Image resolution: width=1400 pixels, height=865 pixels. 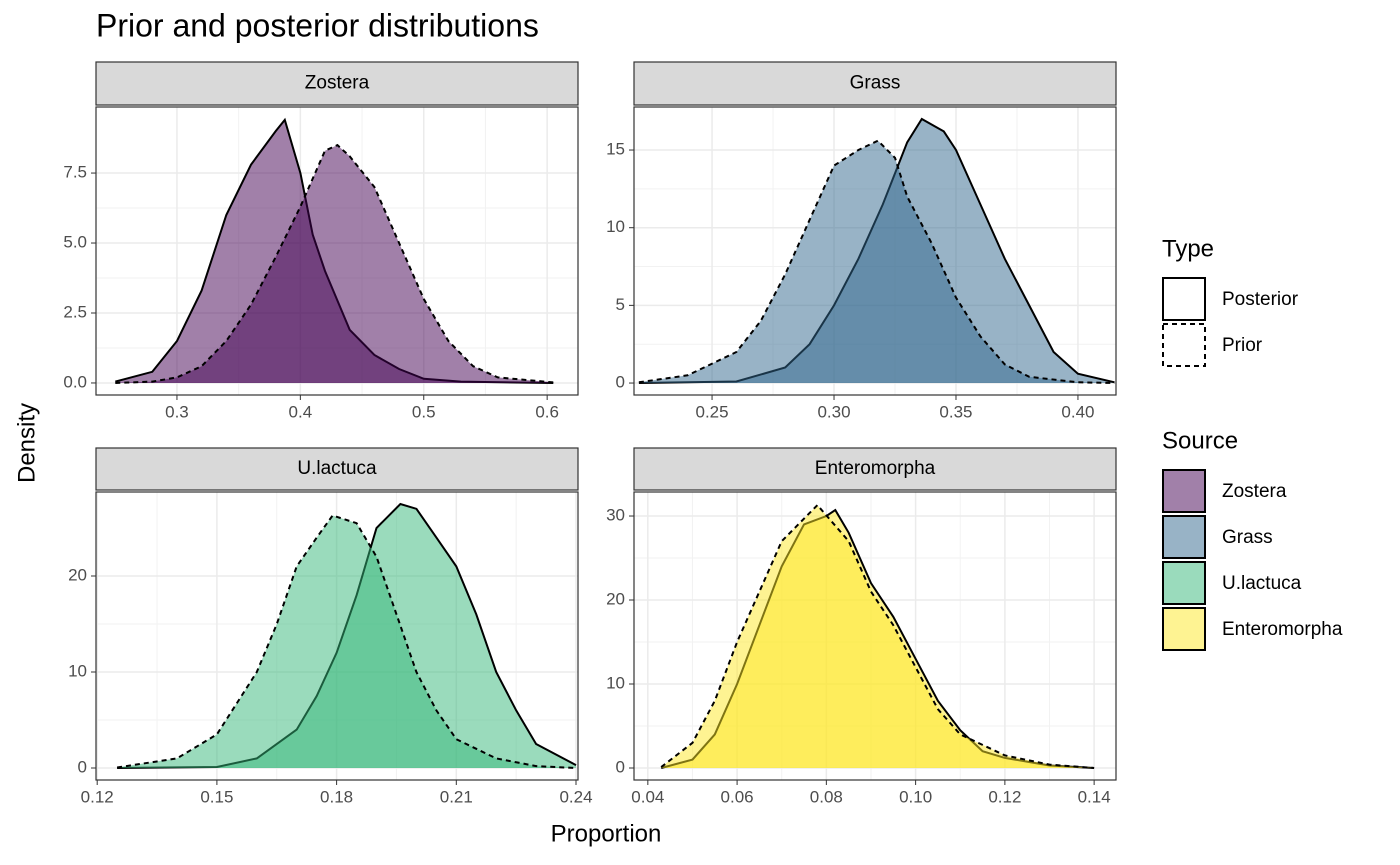 I want to click on x-tick-label: 0.40, so click(x=1077, y=411).